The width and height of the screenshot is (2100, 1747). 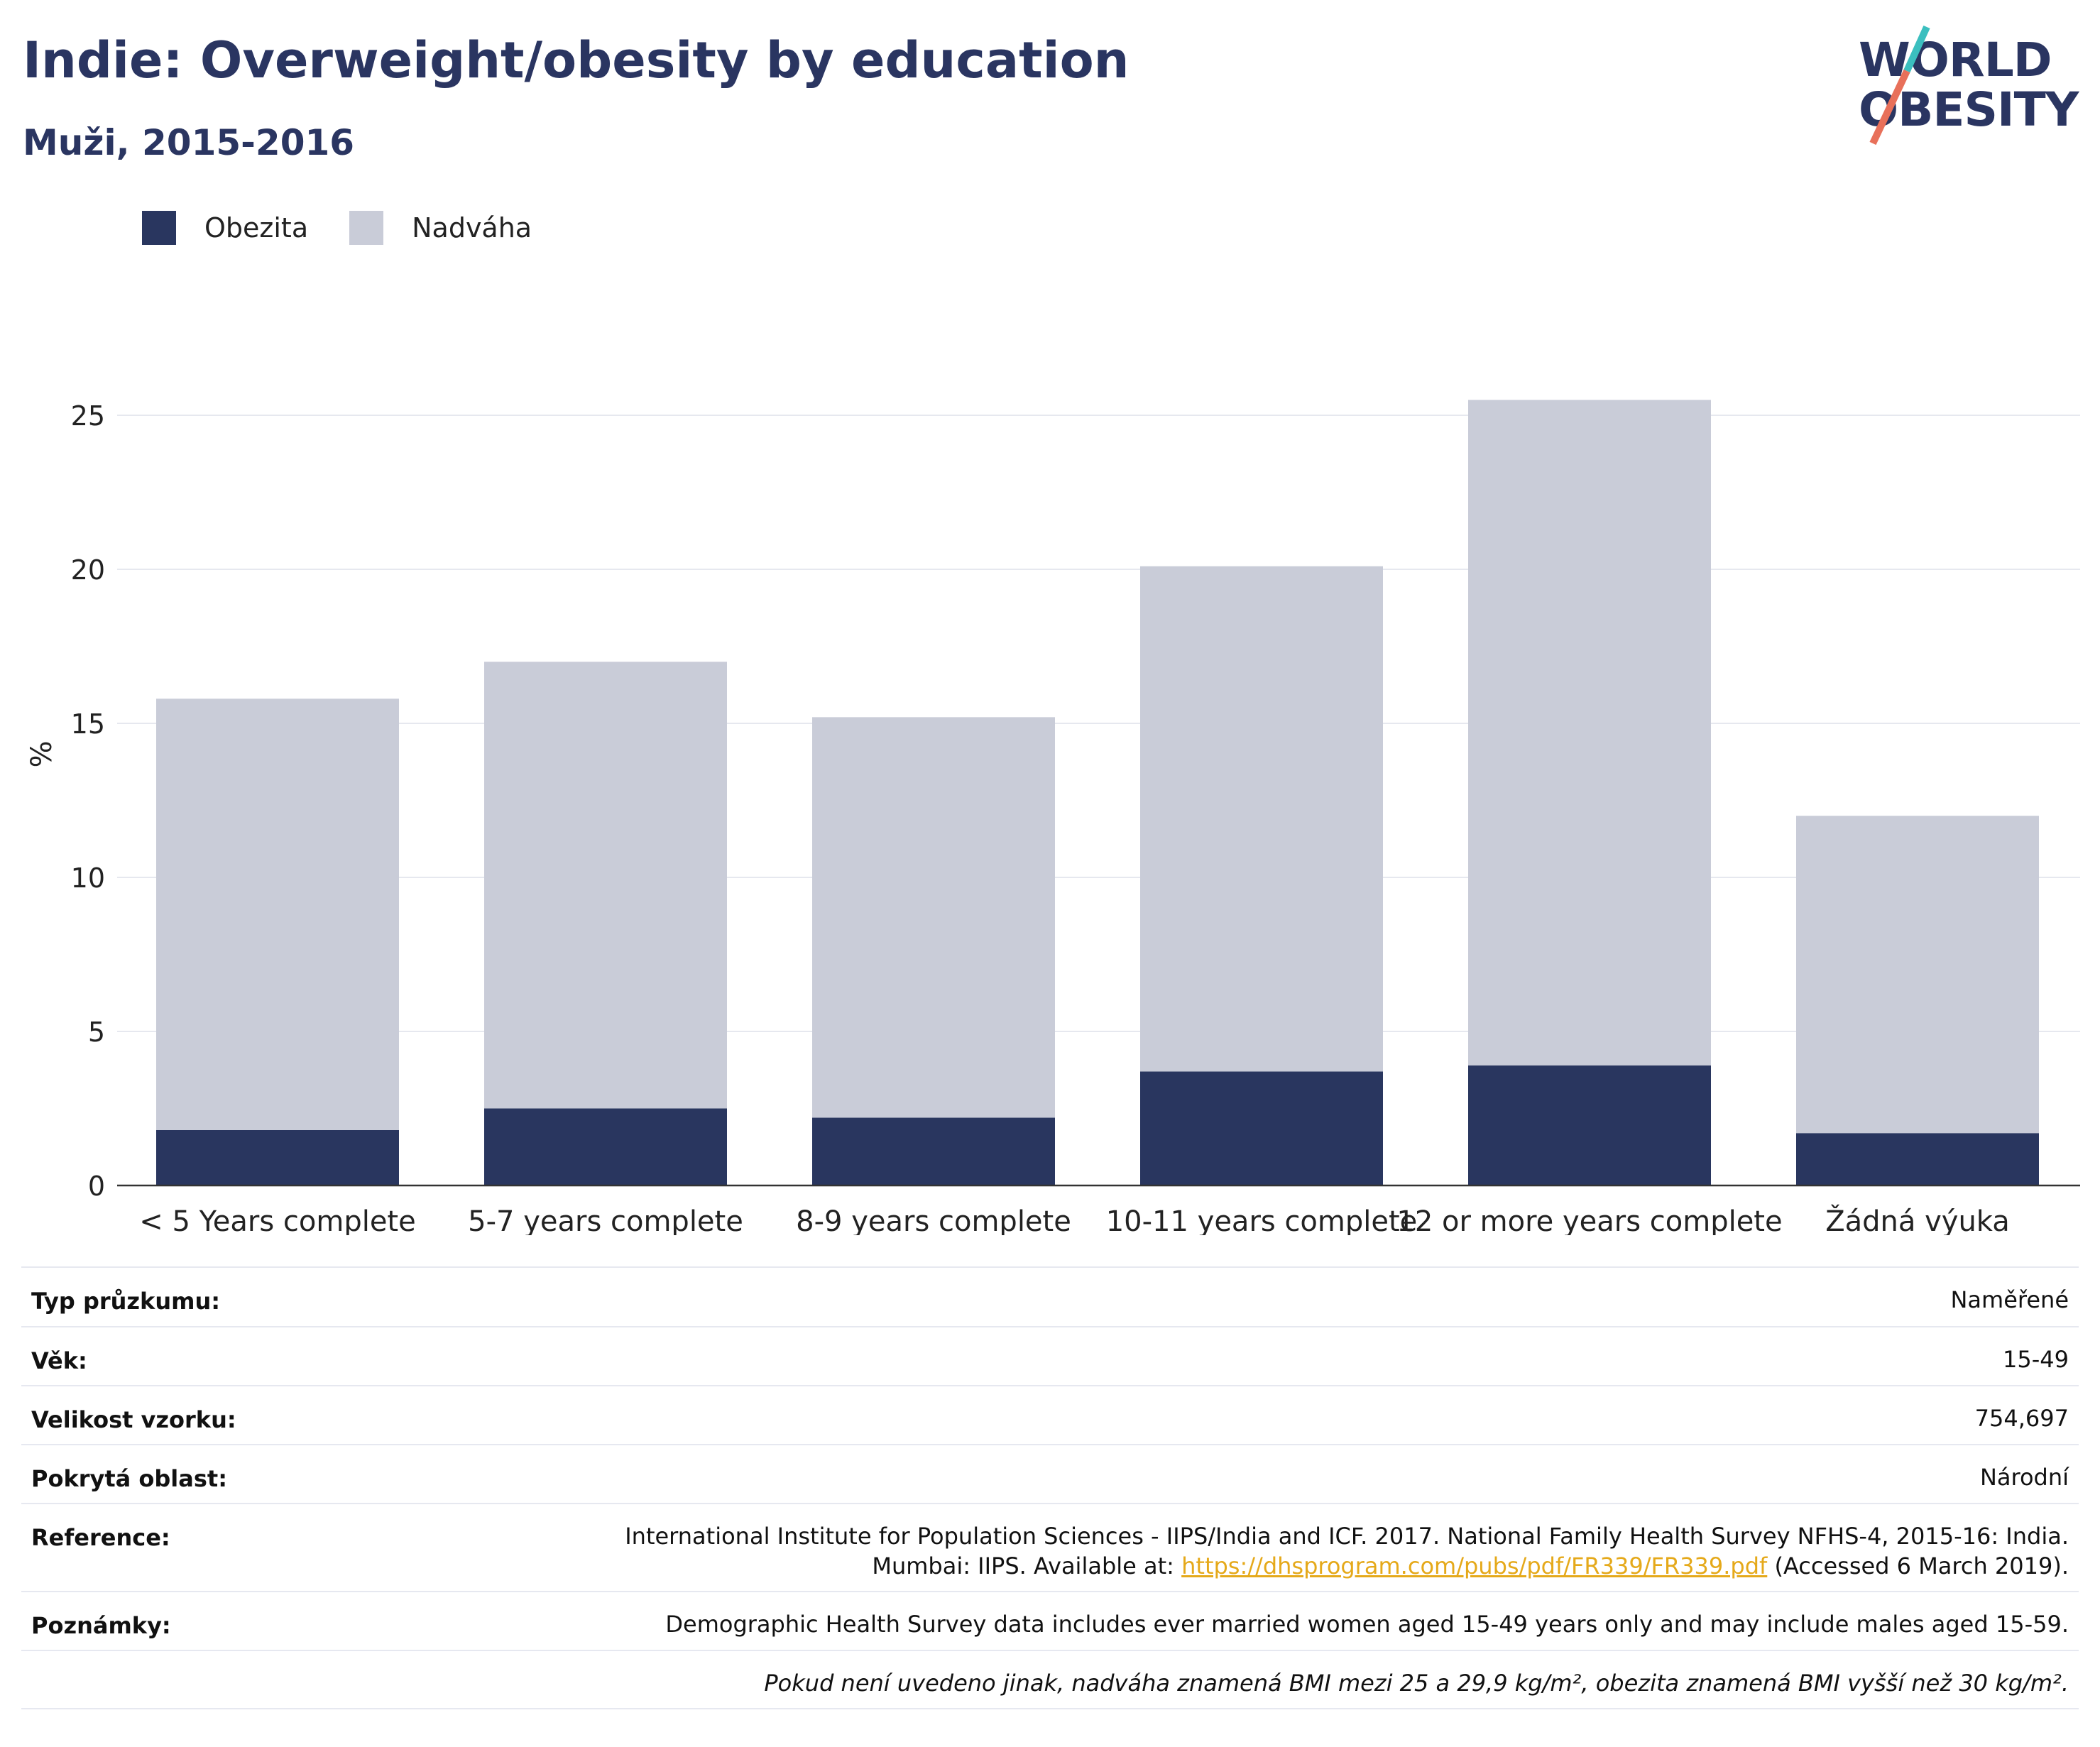 I want to click on y-tick-label-15: 15, so click(x=88, y=724).